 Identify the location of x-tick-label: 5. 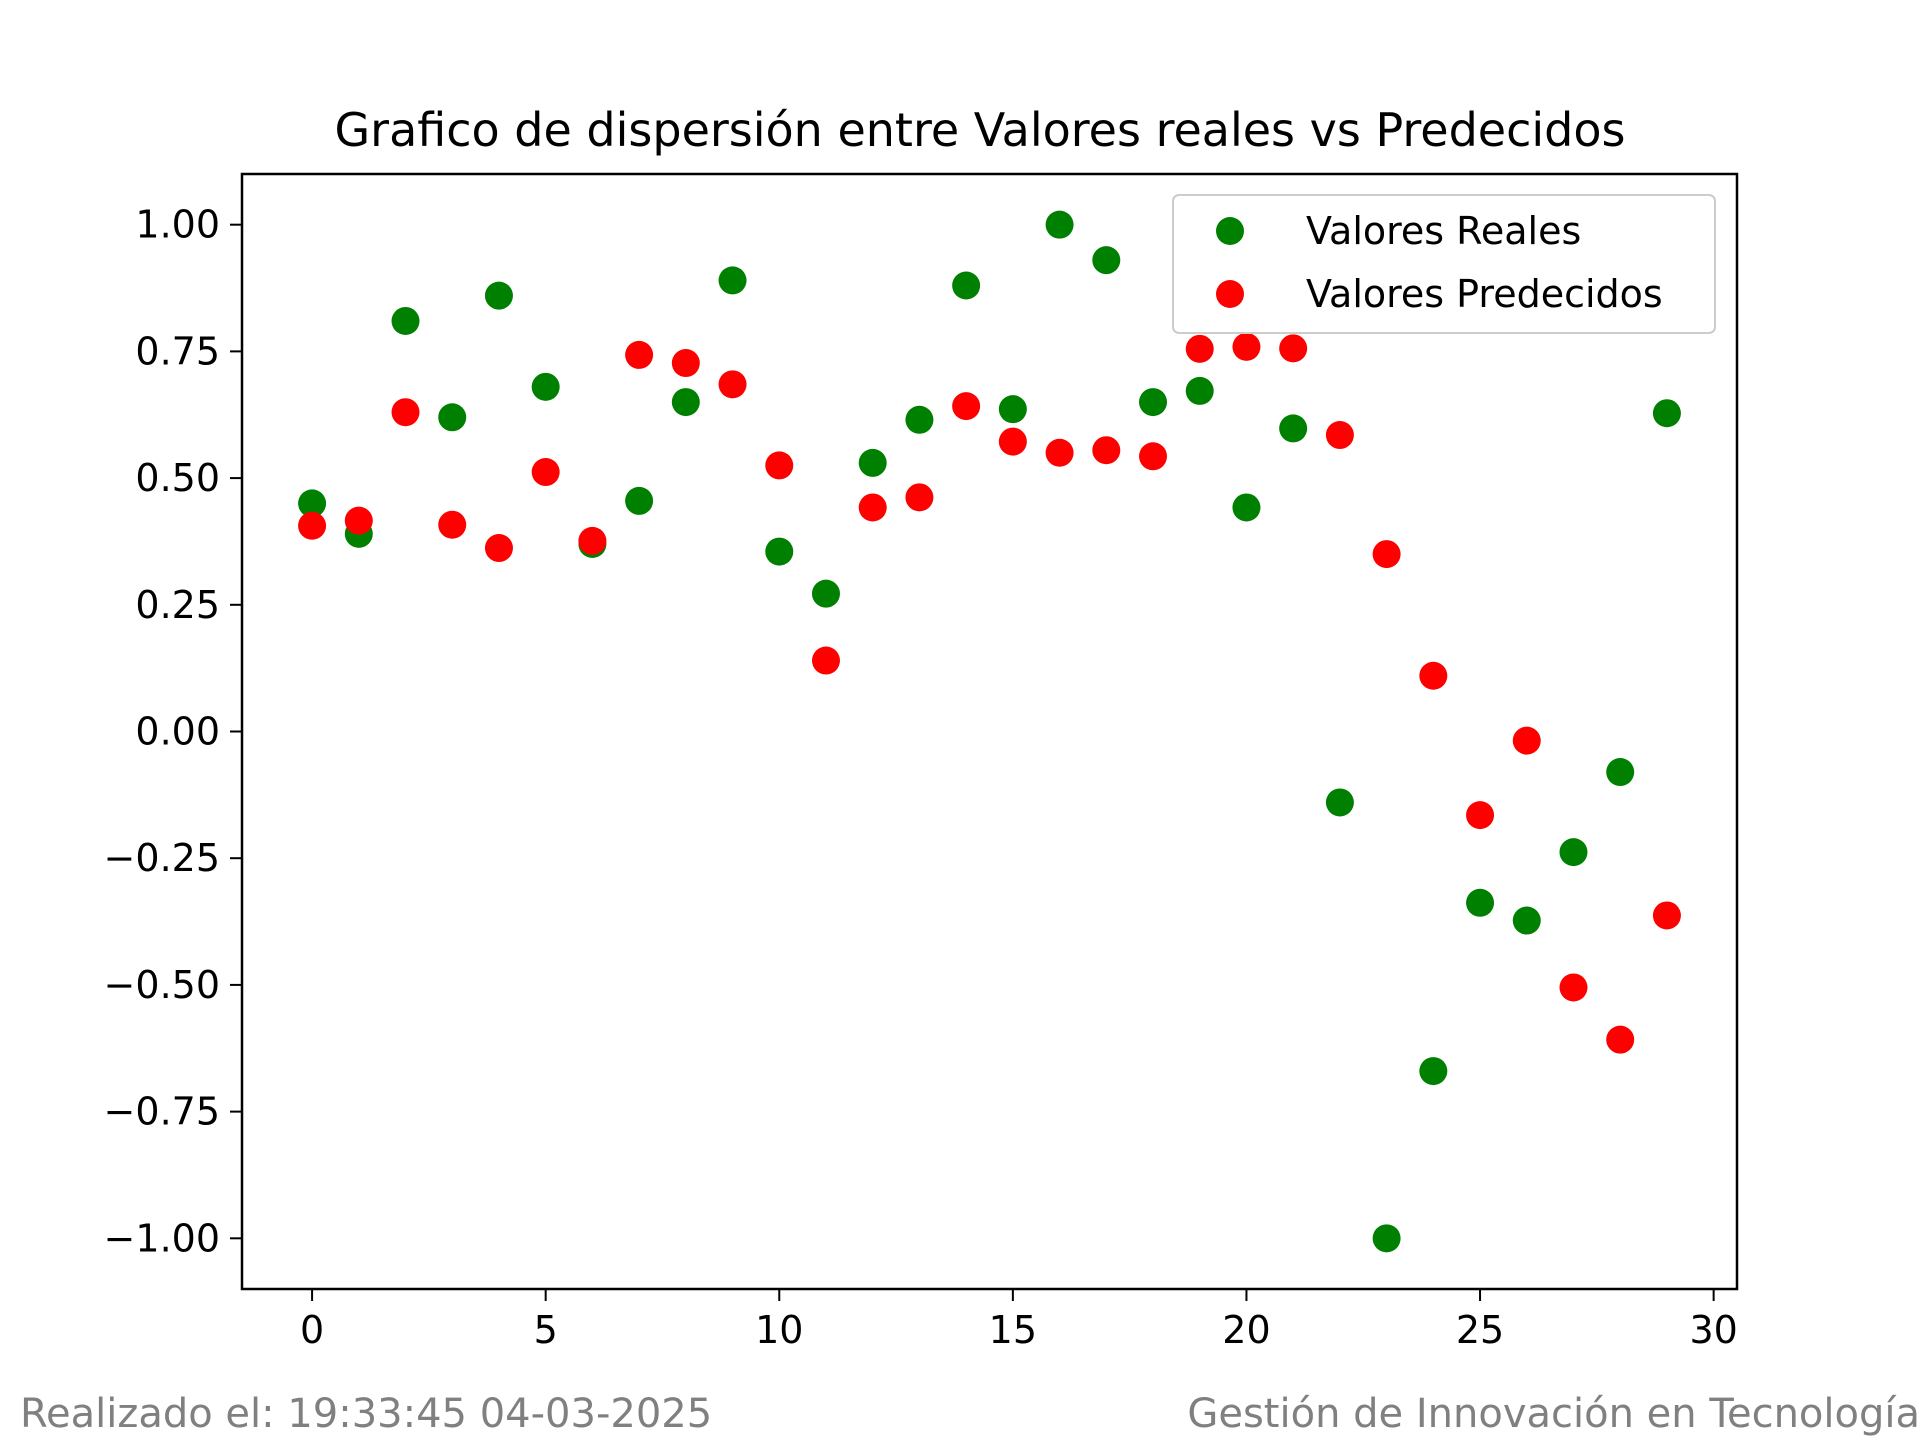
(546, 1330).